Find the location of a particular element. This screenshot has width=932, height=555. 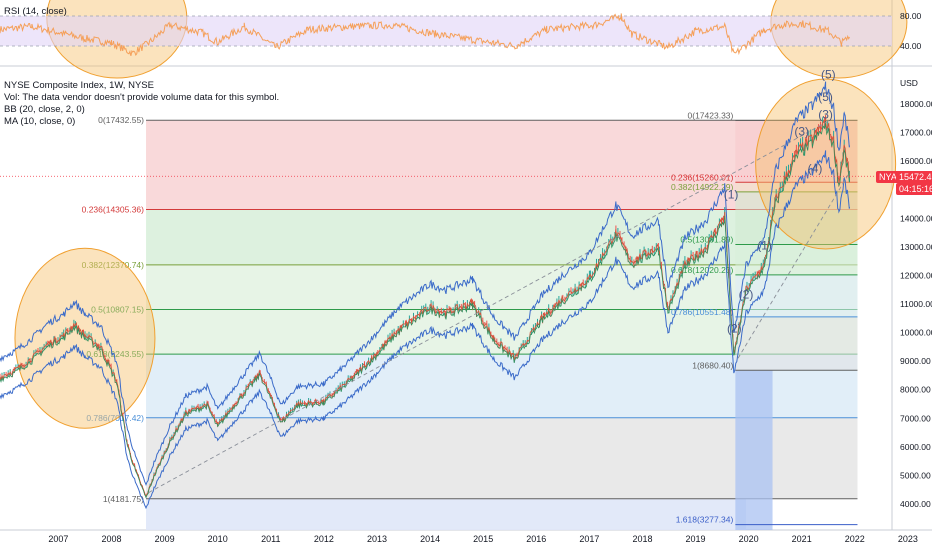

price-axis-tick: 11000.00 is located at coordinates (916, 304).